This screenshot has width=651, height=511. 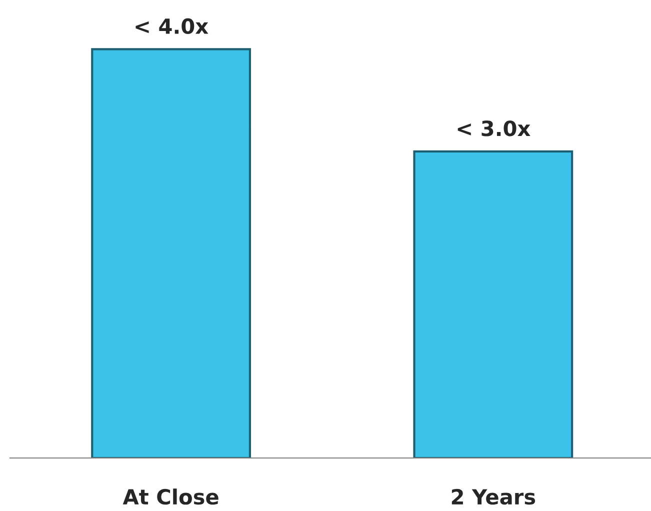 What do you see at coordinates (172, 26) in the screenshot?
I see `data-label: < 4.0x` at bounding box center [172, 26].